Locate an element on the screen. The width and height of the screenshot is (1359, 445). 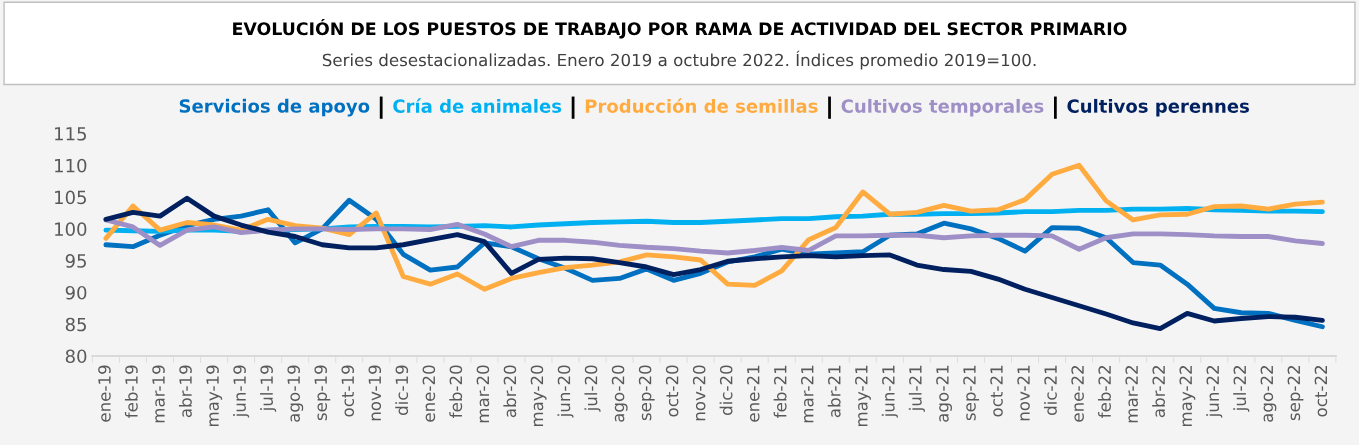
x-tick-label: sep-20 is located at coordinates (646, 393).